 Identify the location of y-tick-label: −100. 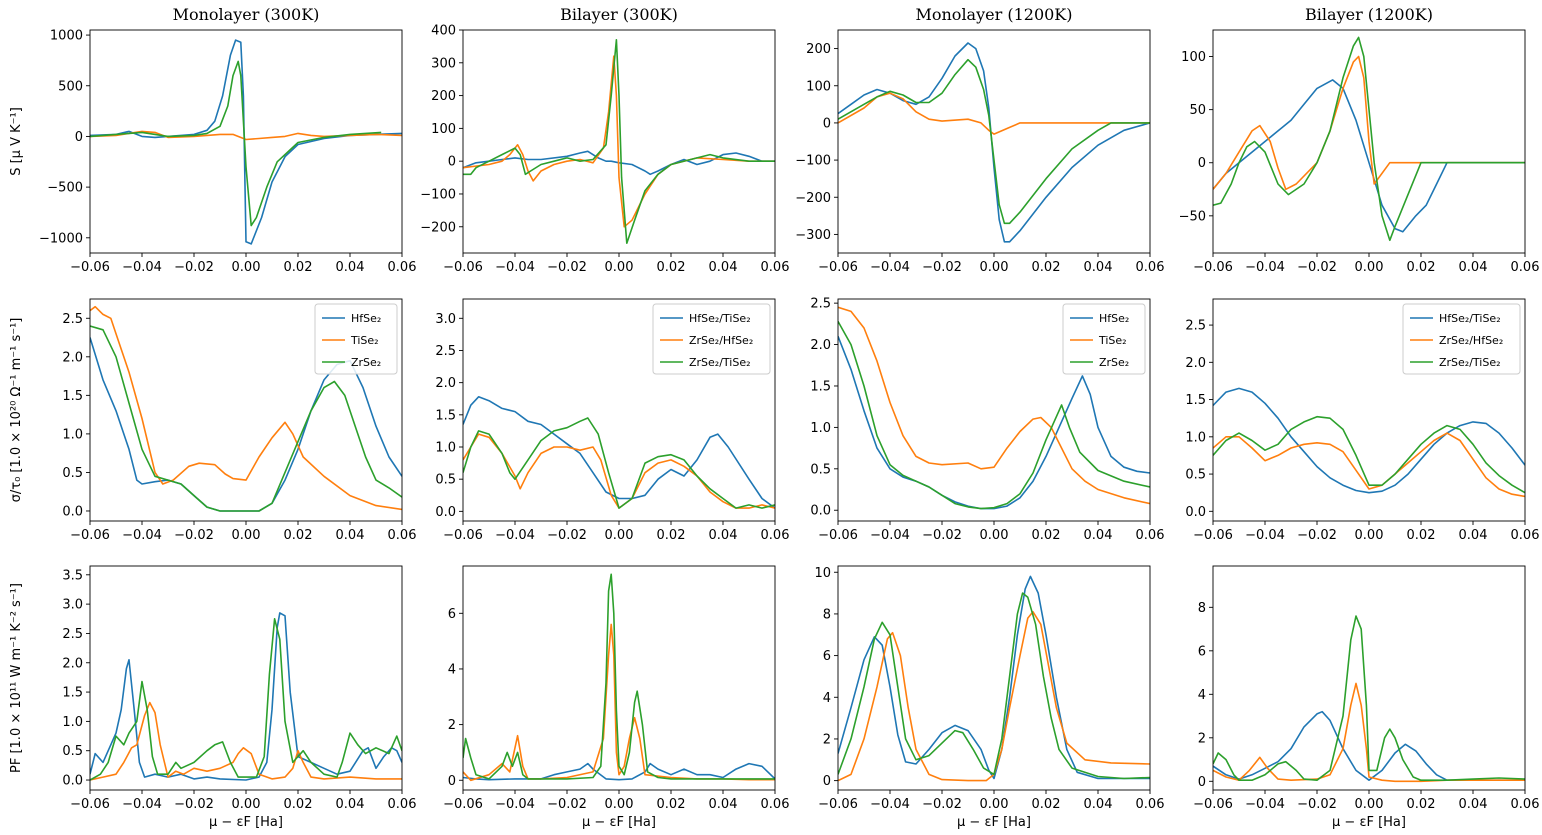
(438, 194).